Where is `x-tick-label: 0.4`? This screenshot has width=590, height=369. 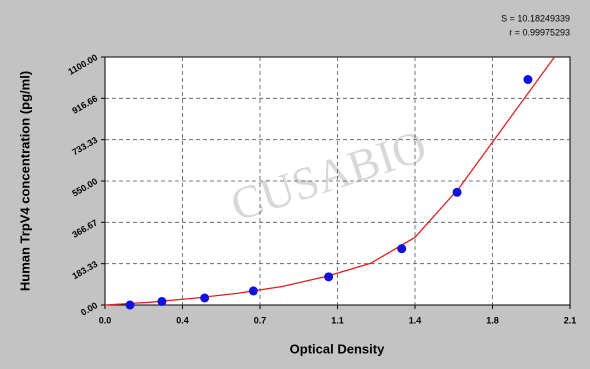
x-tick-label: 0.4 is located at coordinates (182, 320).